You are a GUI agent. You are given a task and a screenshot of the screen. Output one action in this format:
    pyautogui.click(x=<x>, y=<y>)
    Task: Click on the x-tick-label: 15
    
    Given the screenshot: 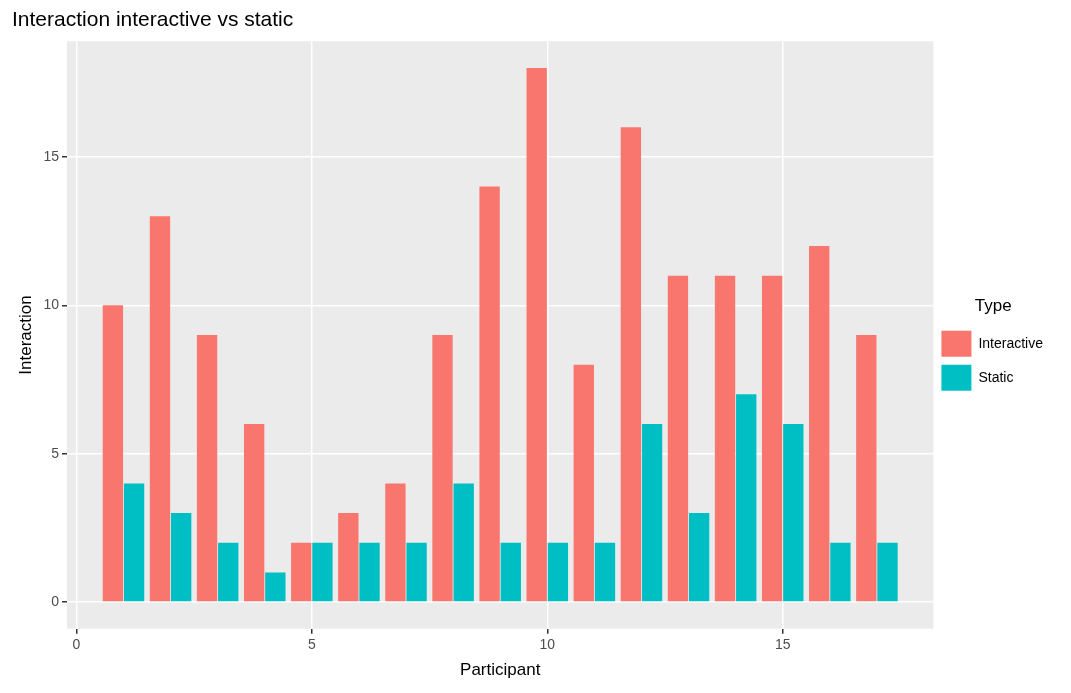 What is the action you would take?
    pyautogui.click(x=782, y=644)
    